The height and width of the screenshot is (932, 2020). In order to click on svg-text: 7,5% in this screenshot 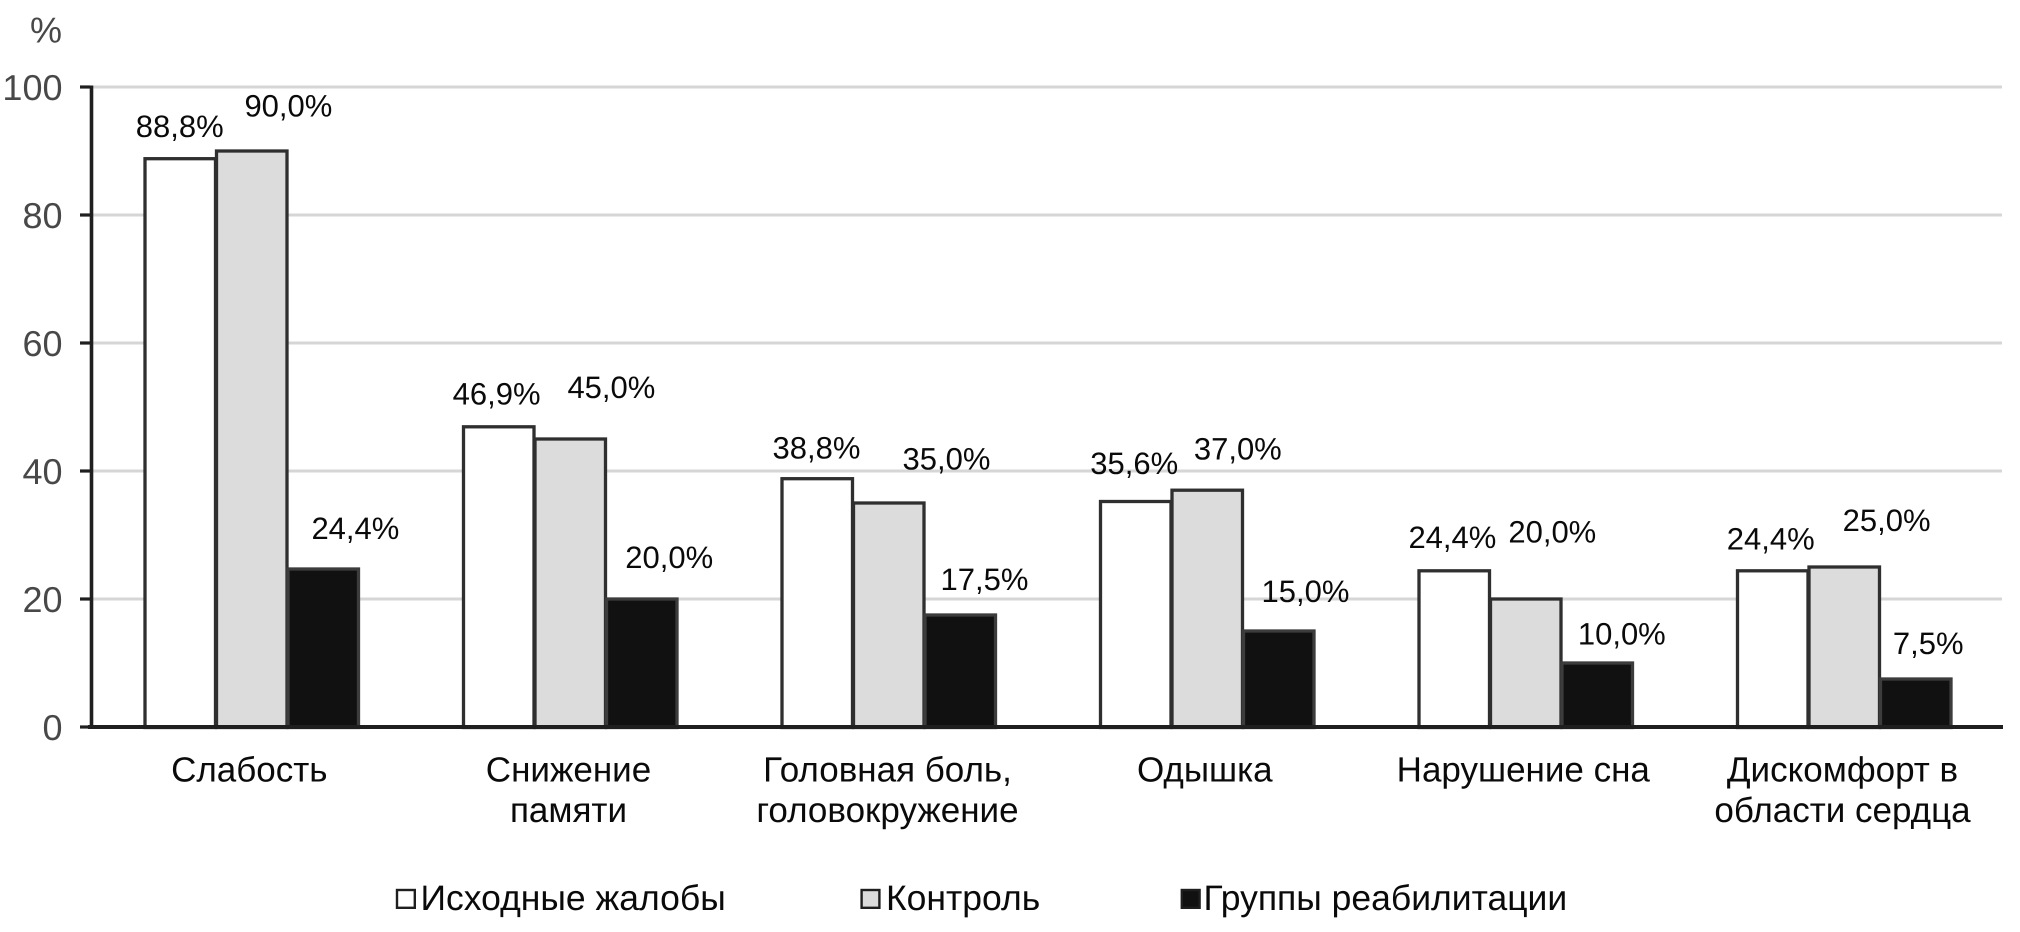, I will do `click(1928, 643)`.